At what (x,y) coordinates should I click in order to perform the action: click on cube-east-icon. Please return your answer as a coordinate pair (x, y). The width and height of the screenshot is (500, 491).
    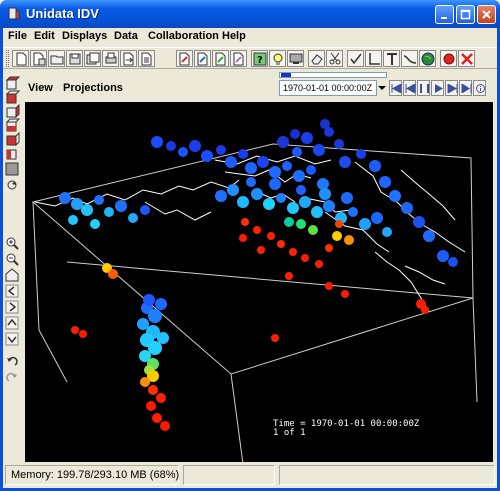
    Looking at the image, I should click on (13, 139).